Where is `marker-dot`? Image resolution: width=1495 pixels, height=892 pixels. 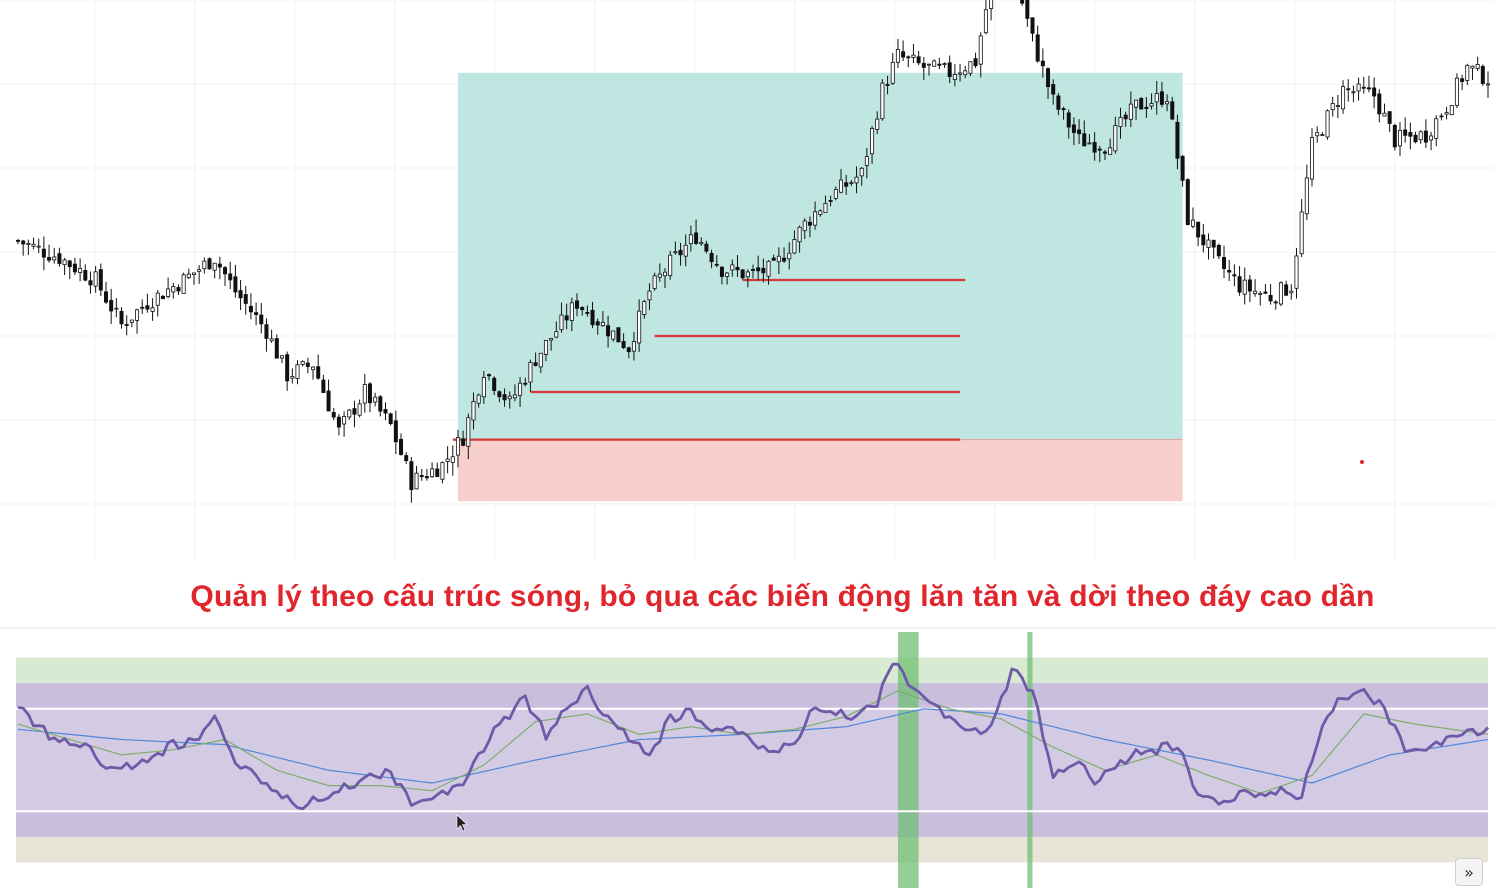 marker-dot is located at coordinates (1362, 462).